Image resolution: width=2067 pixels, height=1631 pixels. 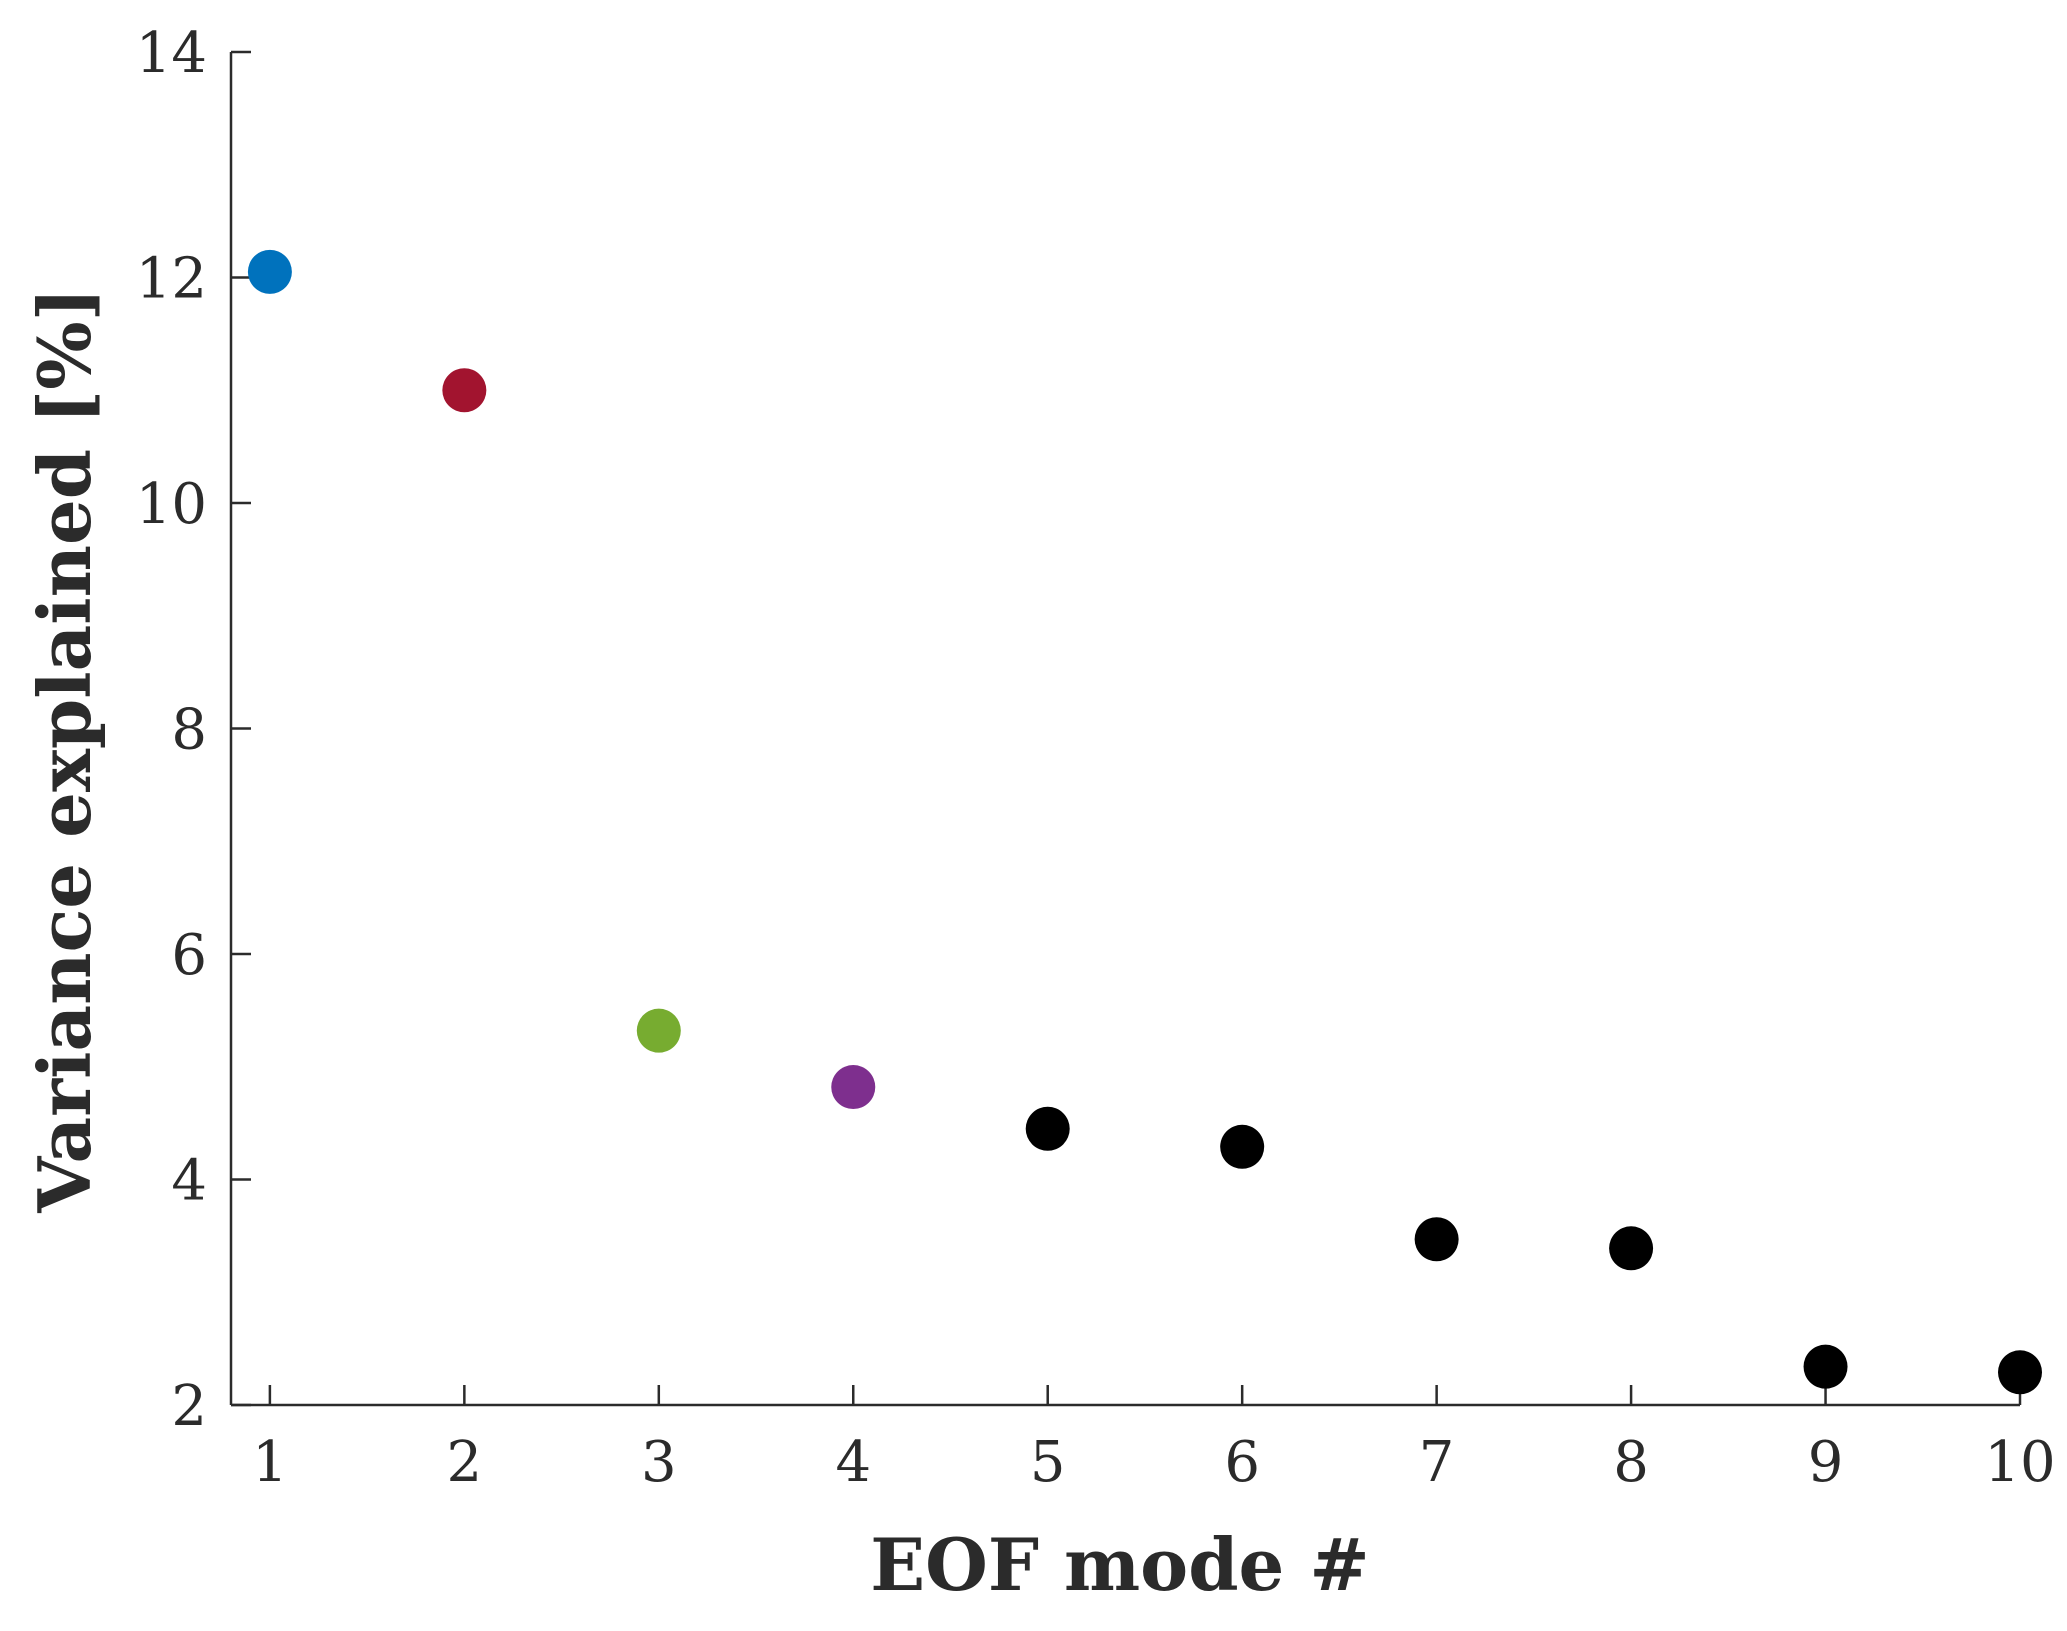 What do you see at coordinates (171, 504) in the screenshot?
I see `y-tick-label: 10` at bounding box center [171, 504].